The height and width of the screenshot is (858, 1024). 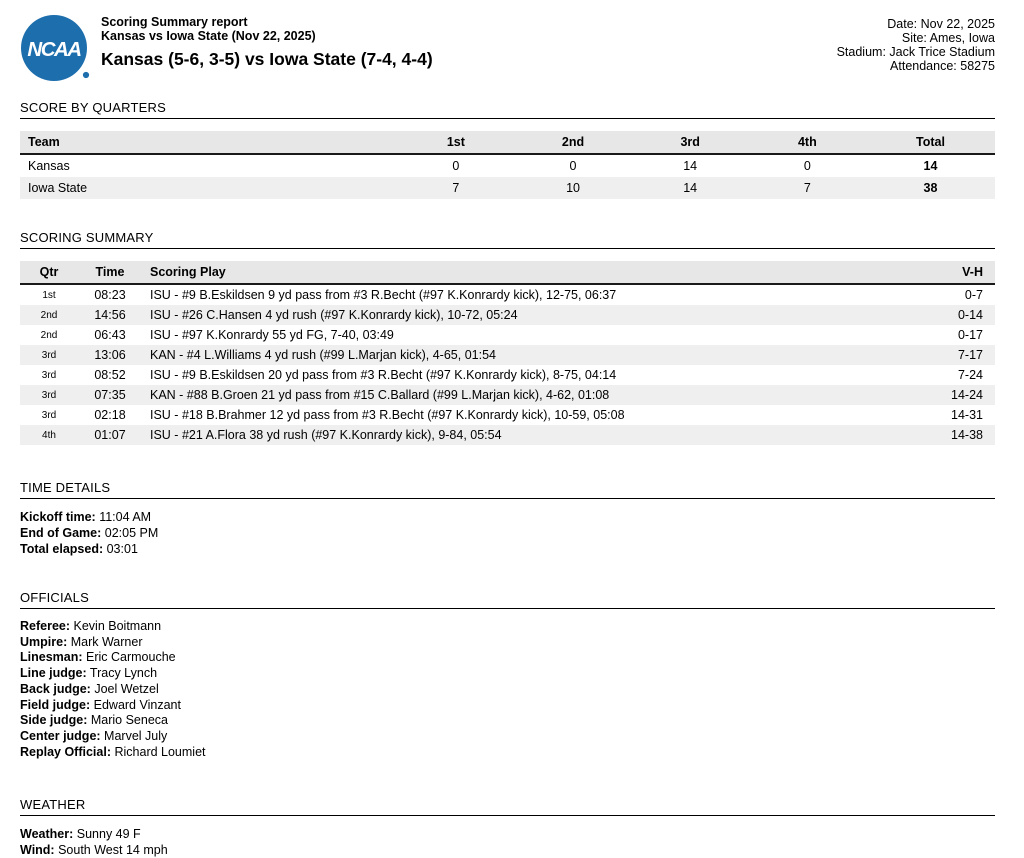 I want to click on official-value: Tracy Lynch, so click(x=123, y=673).